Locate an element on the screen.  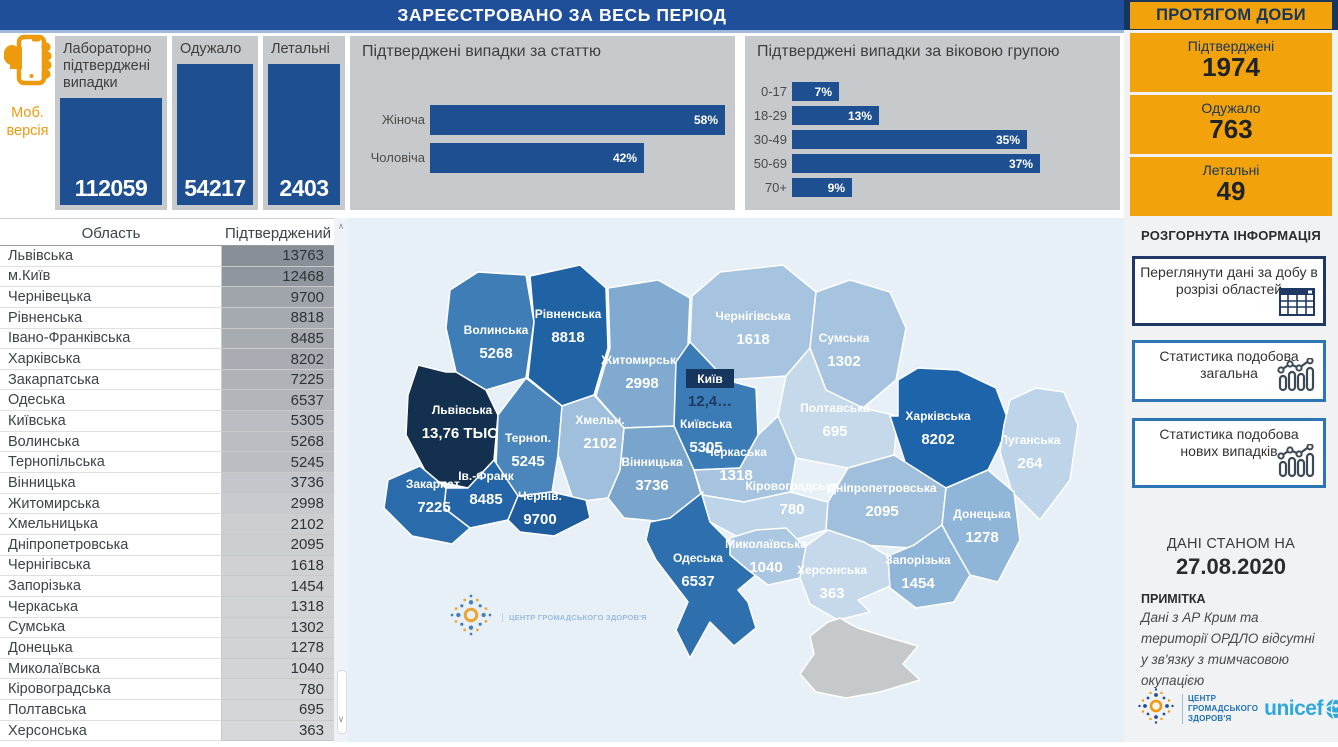
region-name-cell: Одеська is located at coordinates (111, 401).